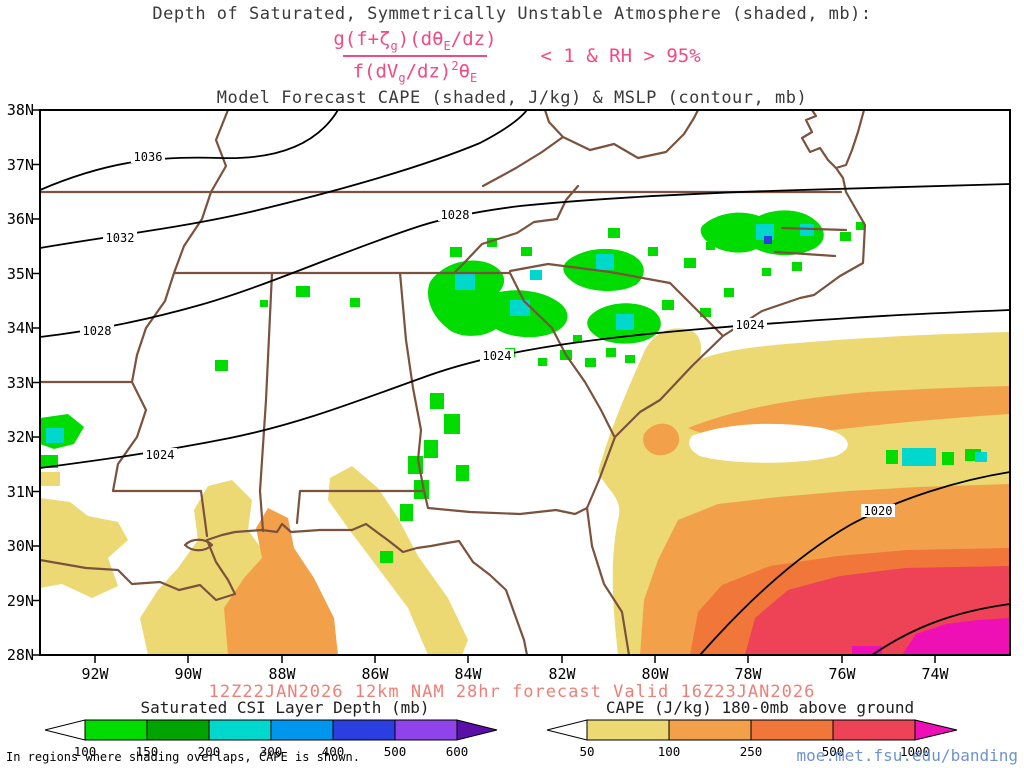 This screenshot has width=1024, height=768. I want to click on cape-colorbar: 50 100 250 500 1000, so click(752, 739).